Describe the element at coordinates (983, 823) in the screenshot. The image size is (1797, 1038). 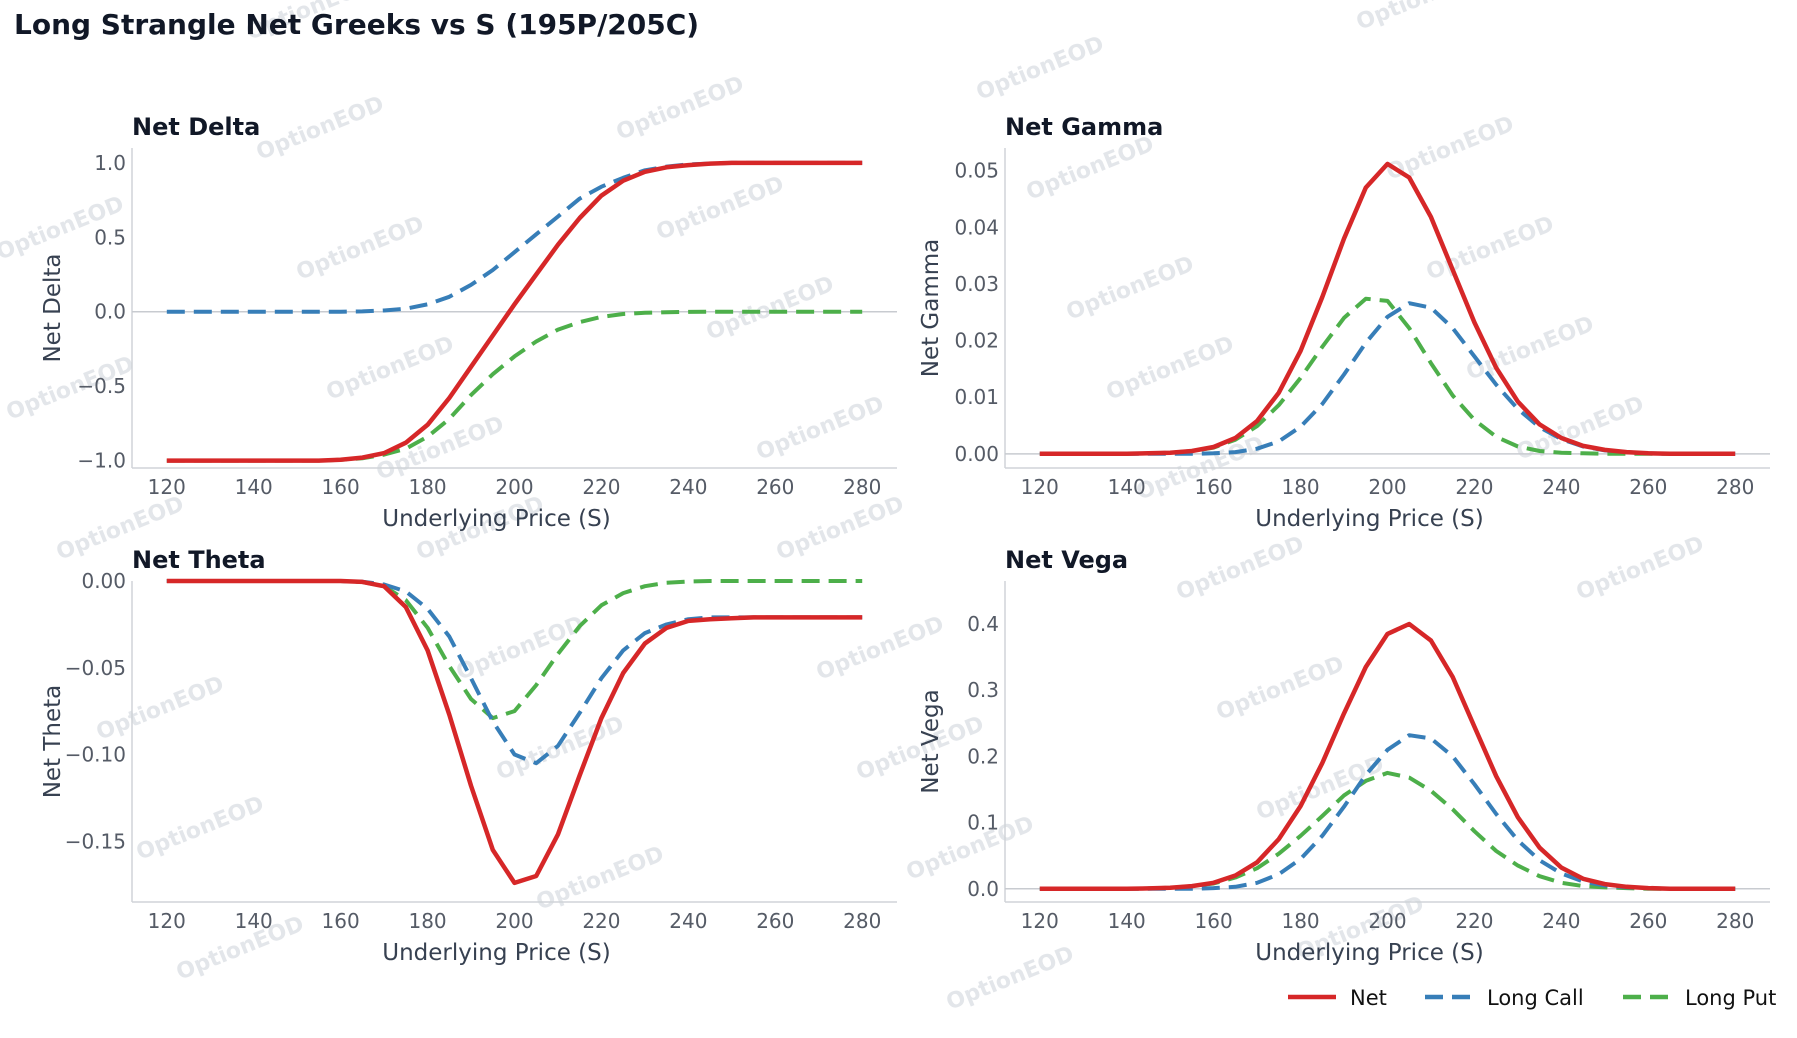
I see `y-tick-label: 0.1` at that location.